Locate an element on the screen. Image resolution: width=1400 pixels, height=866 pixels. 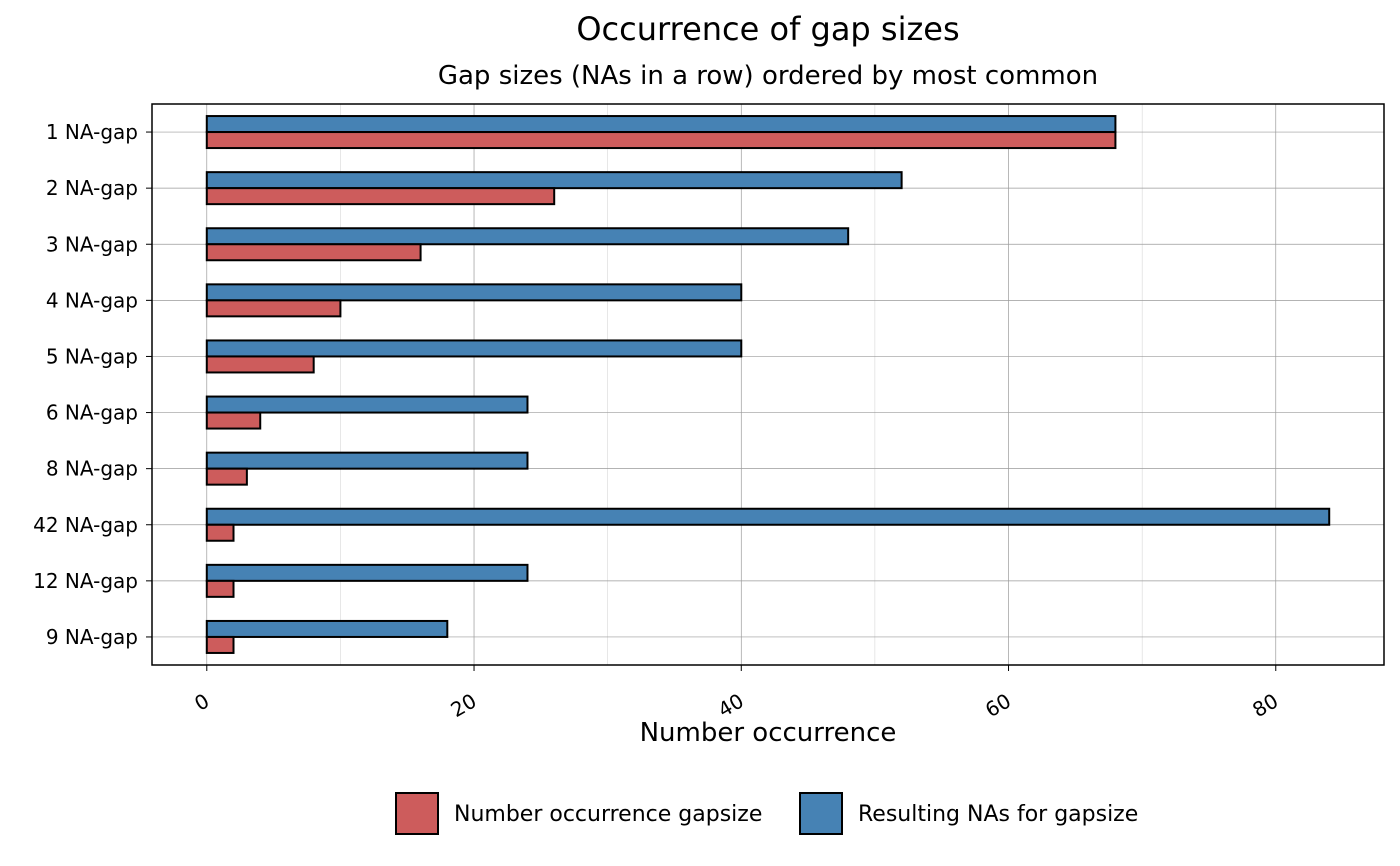
y-tick-label: 12 NA-gap is located at coordinates (85, 581).